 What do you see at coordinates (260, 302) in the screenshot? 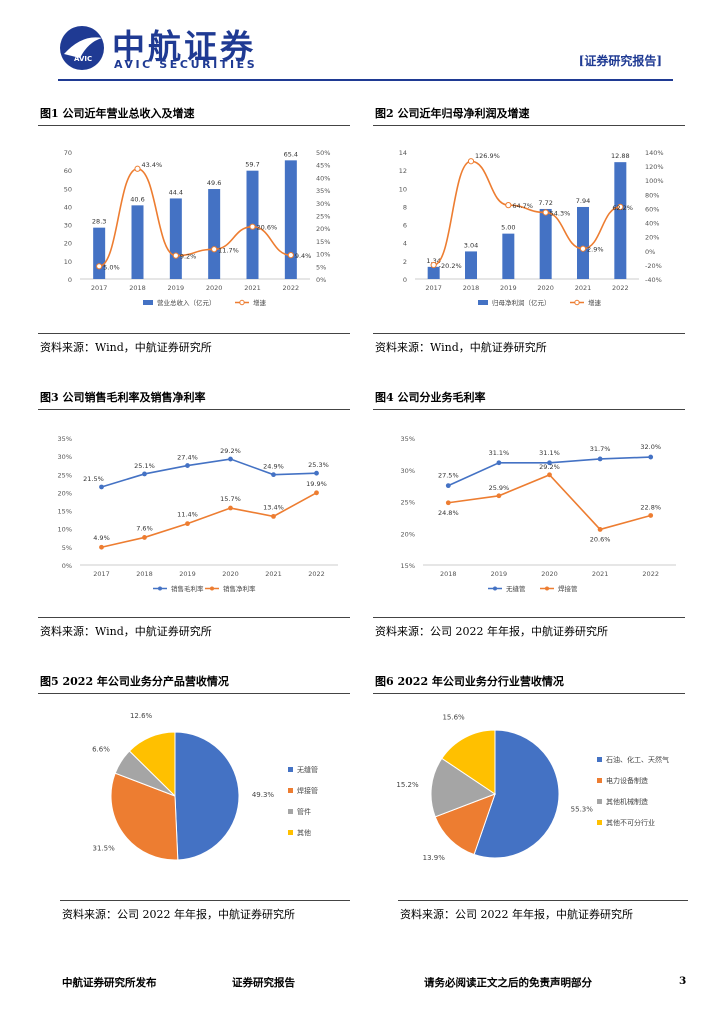
I see `legend-line-label: 增速` at bounding box center [260, 302].